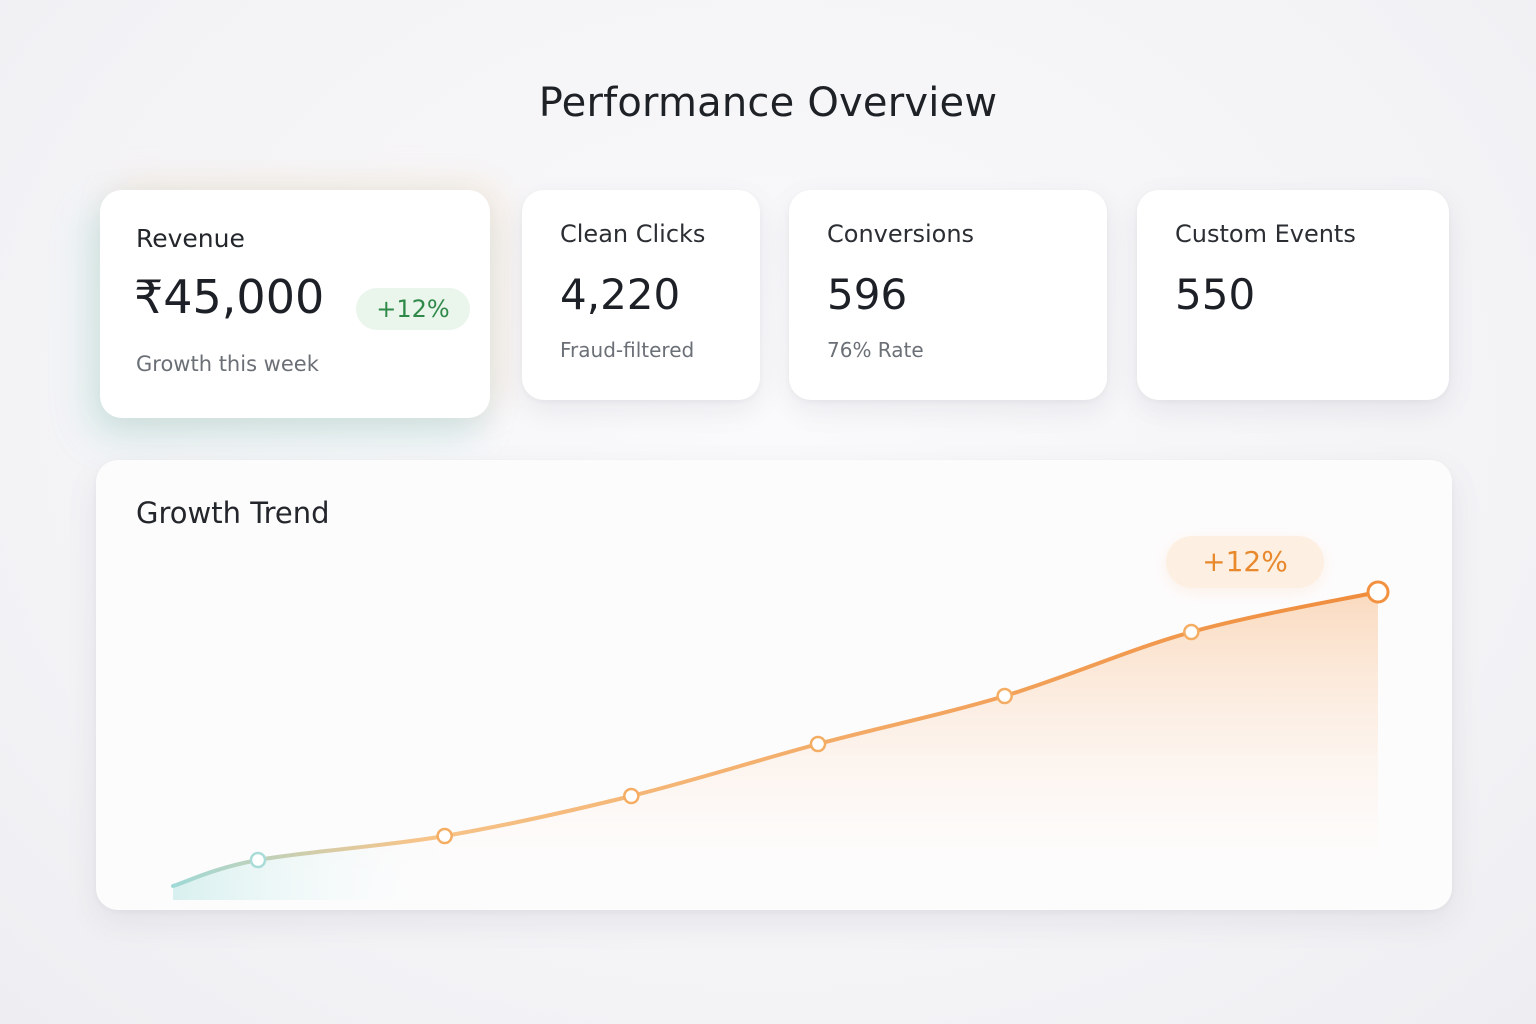 The height and width of the screenshot is (1024, 1536). What do you see at coordinates (1215, 294) in the screenshot?
I see `custom-events-value: 550` at bounding box center [1215, 294].